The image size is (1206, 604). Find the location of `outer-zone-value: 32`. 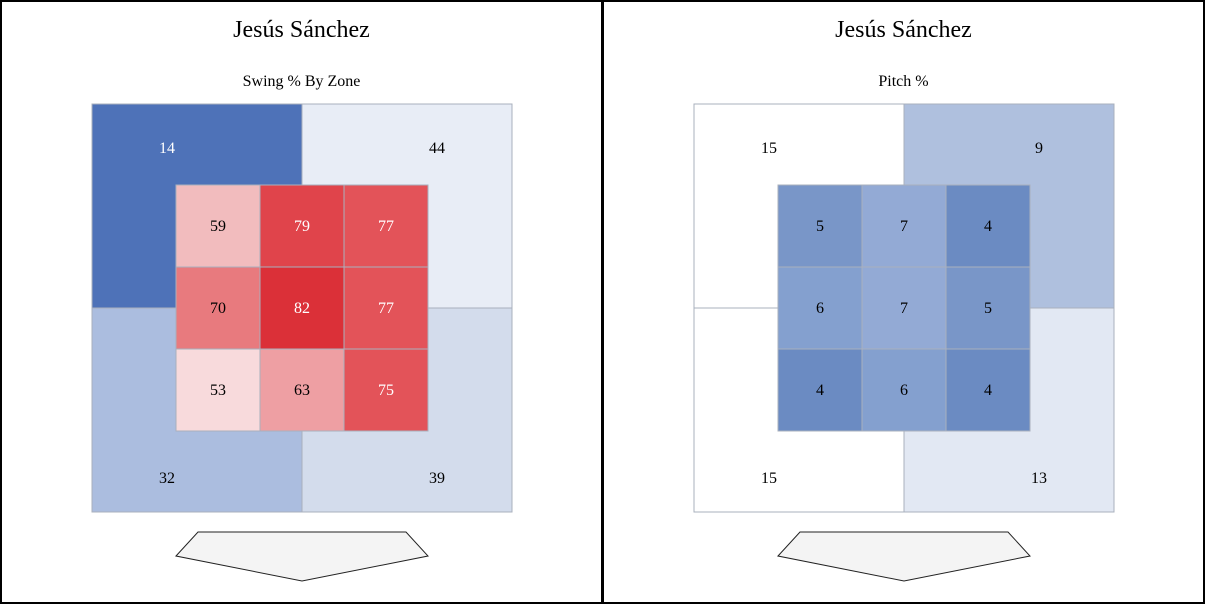

outer-zone-value: 32 is located at coordinates (167, 478).